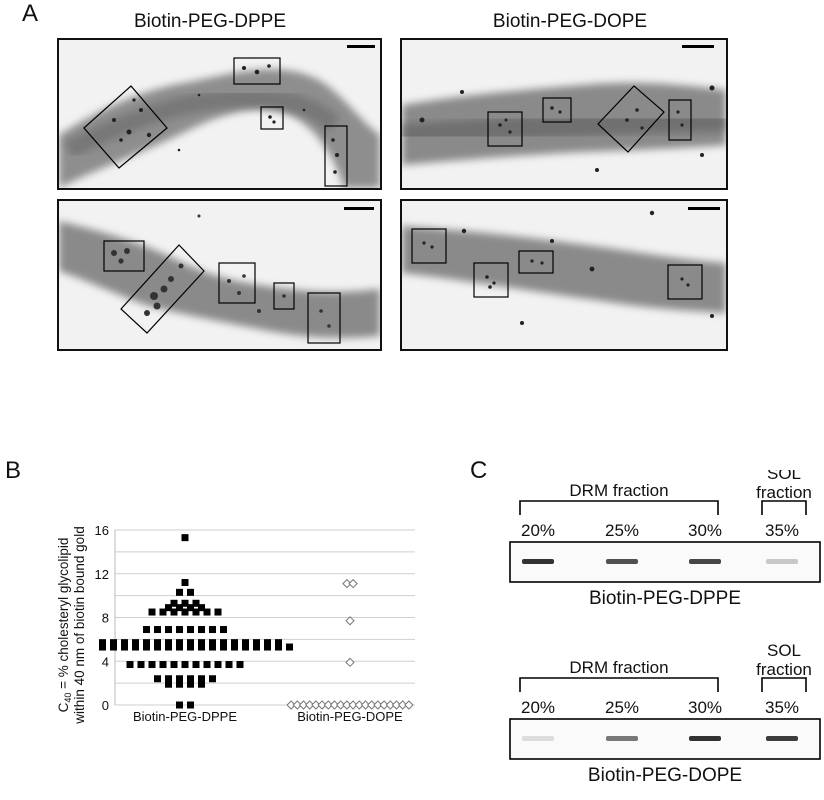 The width and height of the screenshot is (824, 800). Describe the element at coordinates (185, 716) in the screenshot. I see `x-category-label: Biotin-PEG-DPPE` at that location.